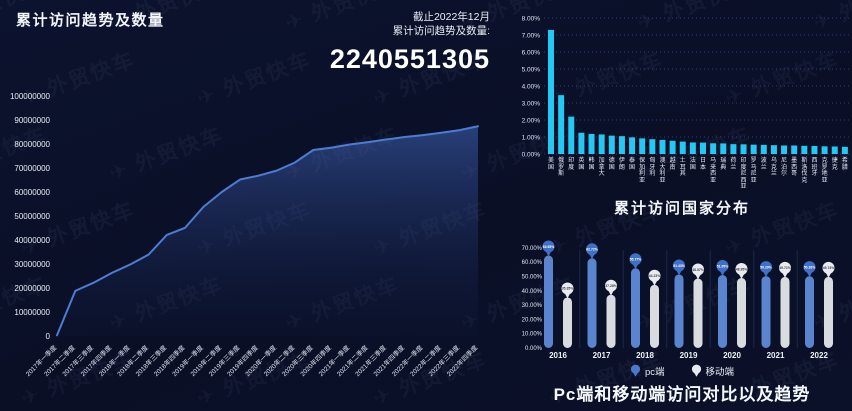 The width and height of the screenshot is (852, 411). I want to click on country-label: 匈牙利, so click(652, 167).